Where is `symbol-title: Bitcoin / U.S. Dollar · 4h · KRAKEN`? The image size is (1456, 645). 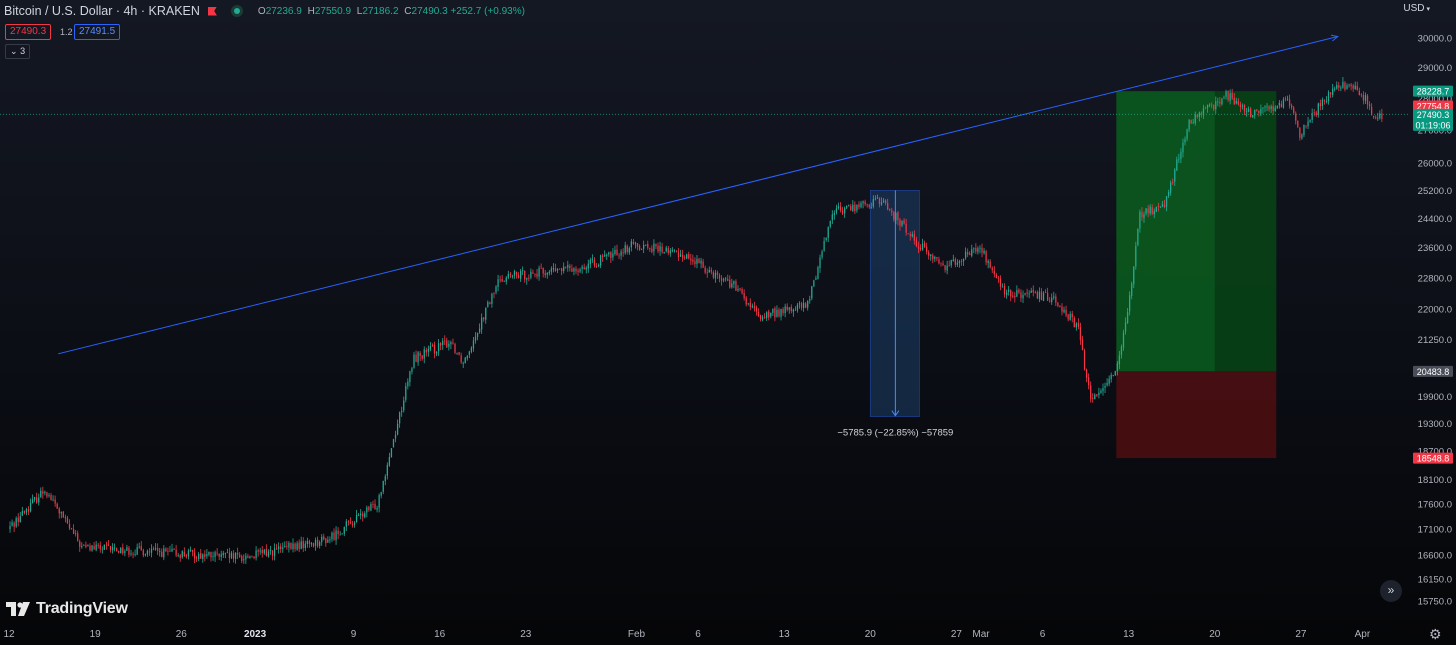
symbol-title: Bitcoin / U.S. Dollar · 4h · KRAKEN is located at coordinates (102, 11).